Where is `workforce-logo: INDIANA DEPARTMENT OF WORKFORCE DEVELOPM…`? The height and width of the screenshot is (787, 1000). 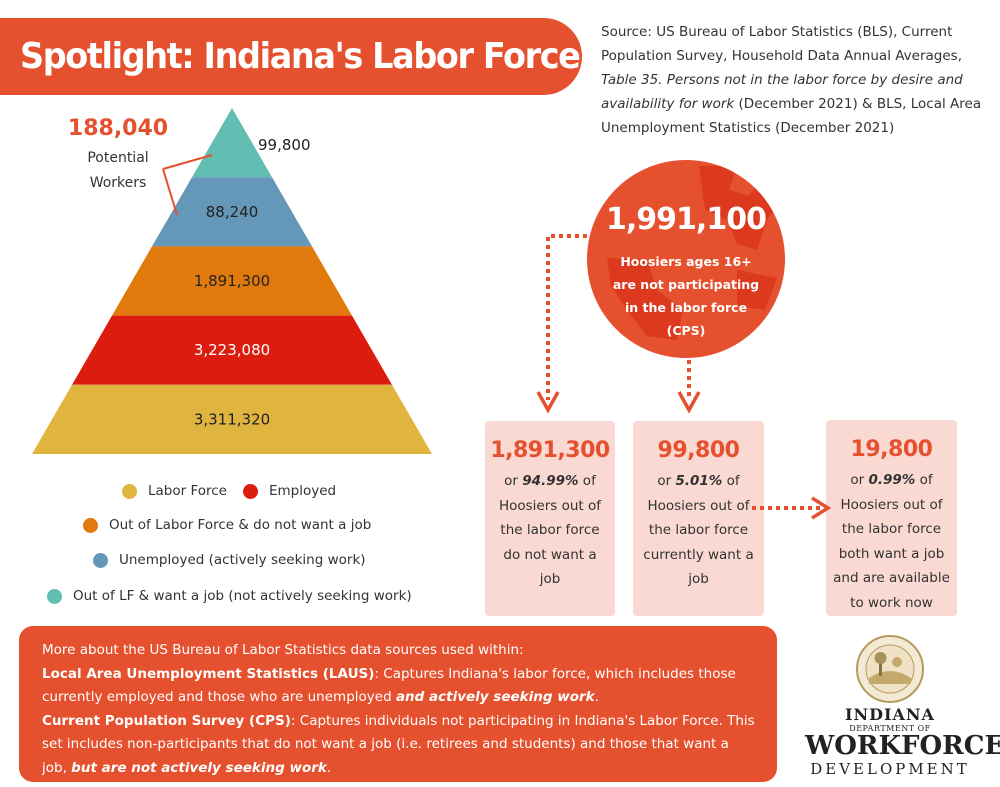 workforce-logo: INDIANA DEPARTMENT OF WORKFORCE DEVELOPM… is located at coordinates (902, 742).